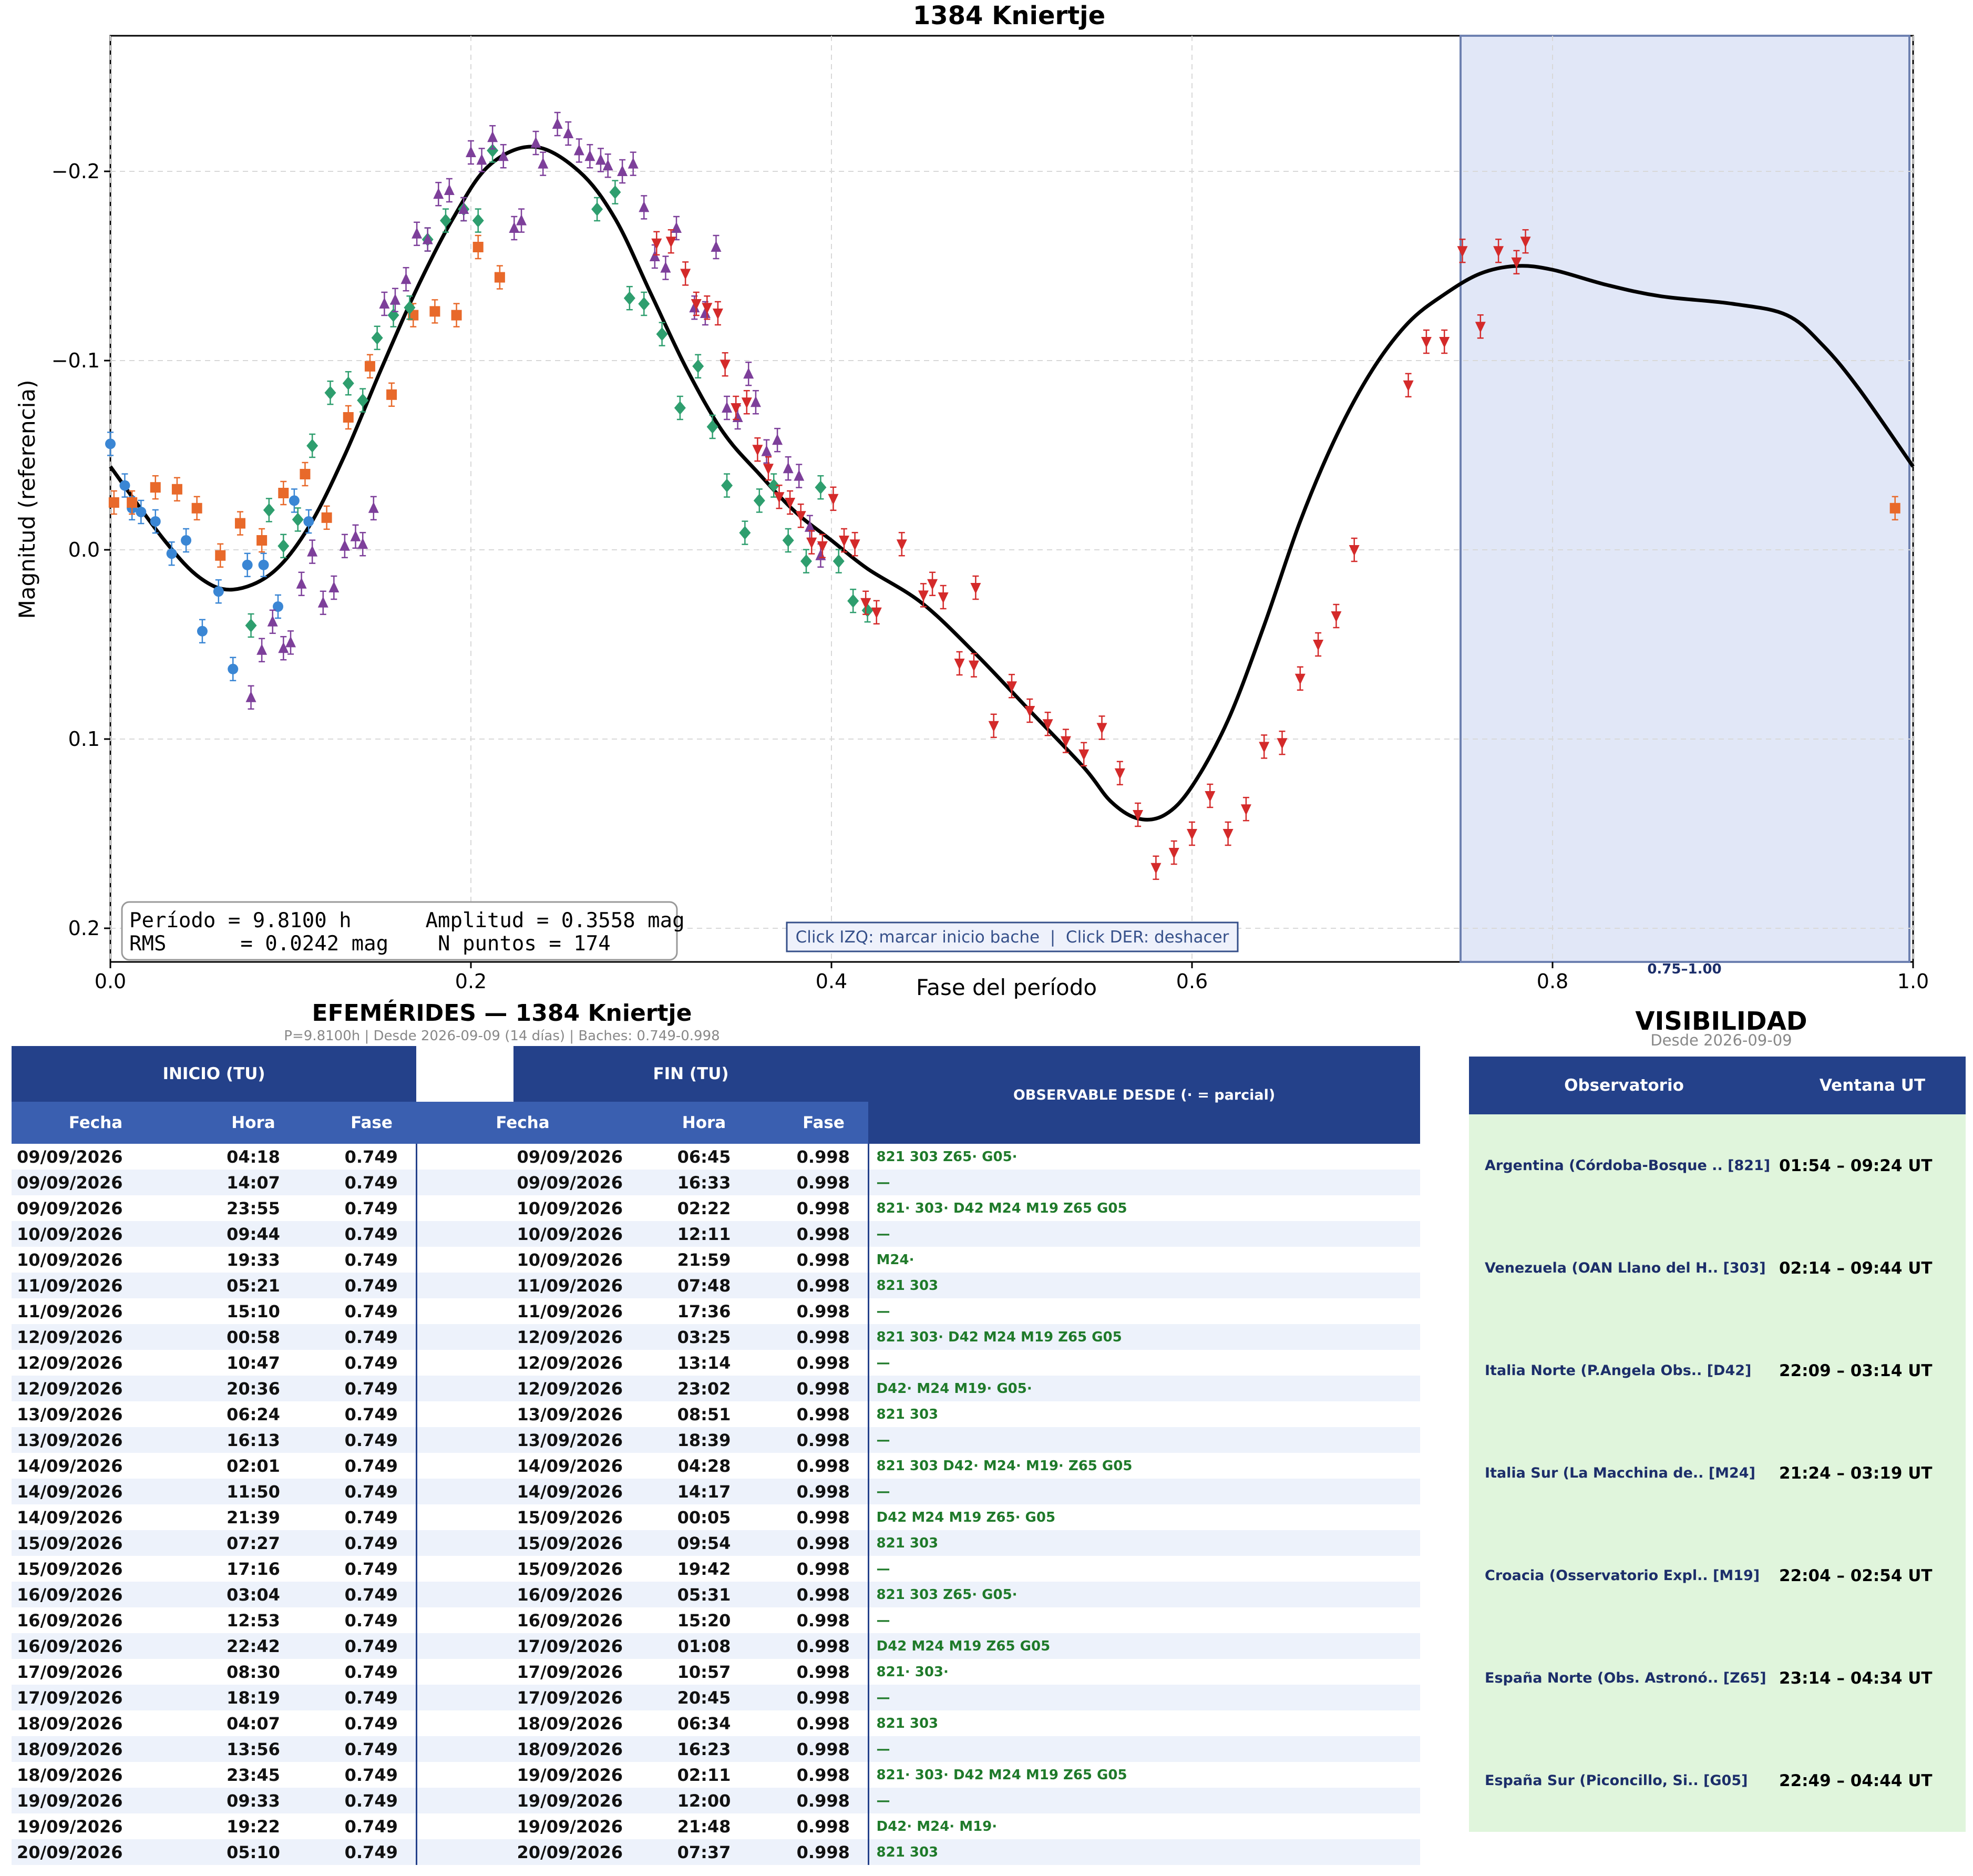 The image size is (1973, 1876). Describe the element at coordinates (254, 1620) in the screenshot. I see `start-time: 12:53` at that location.